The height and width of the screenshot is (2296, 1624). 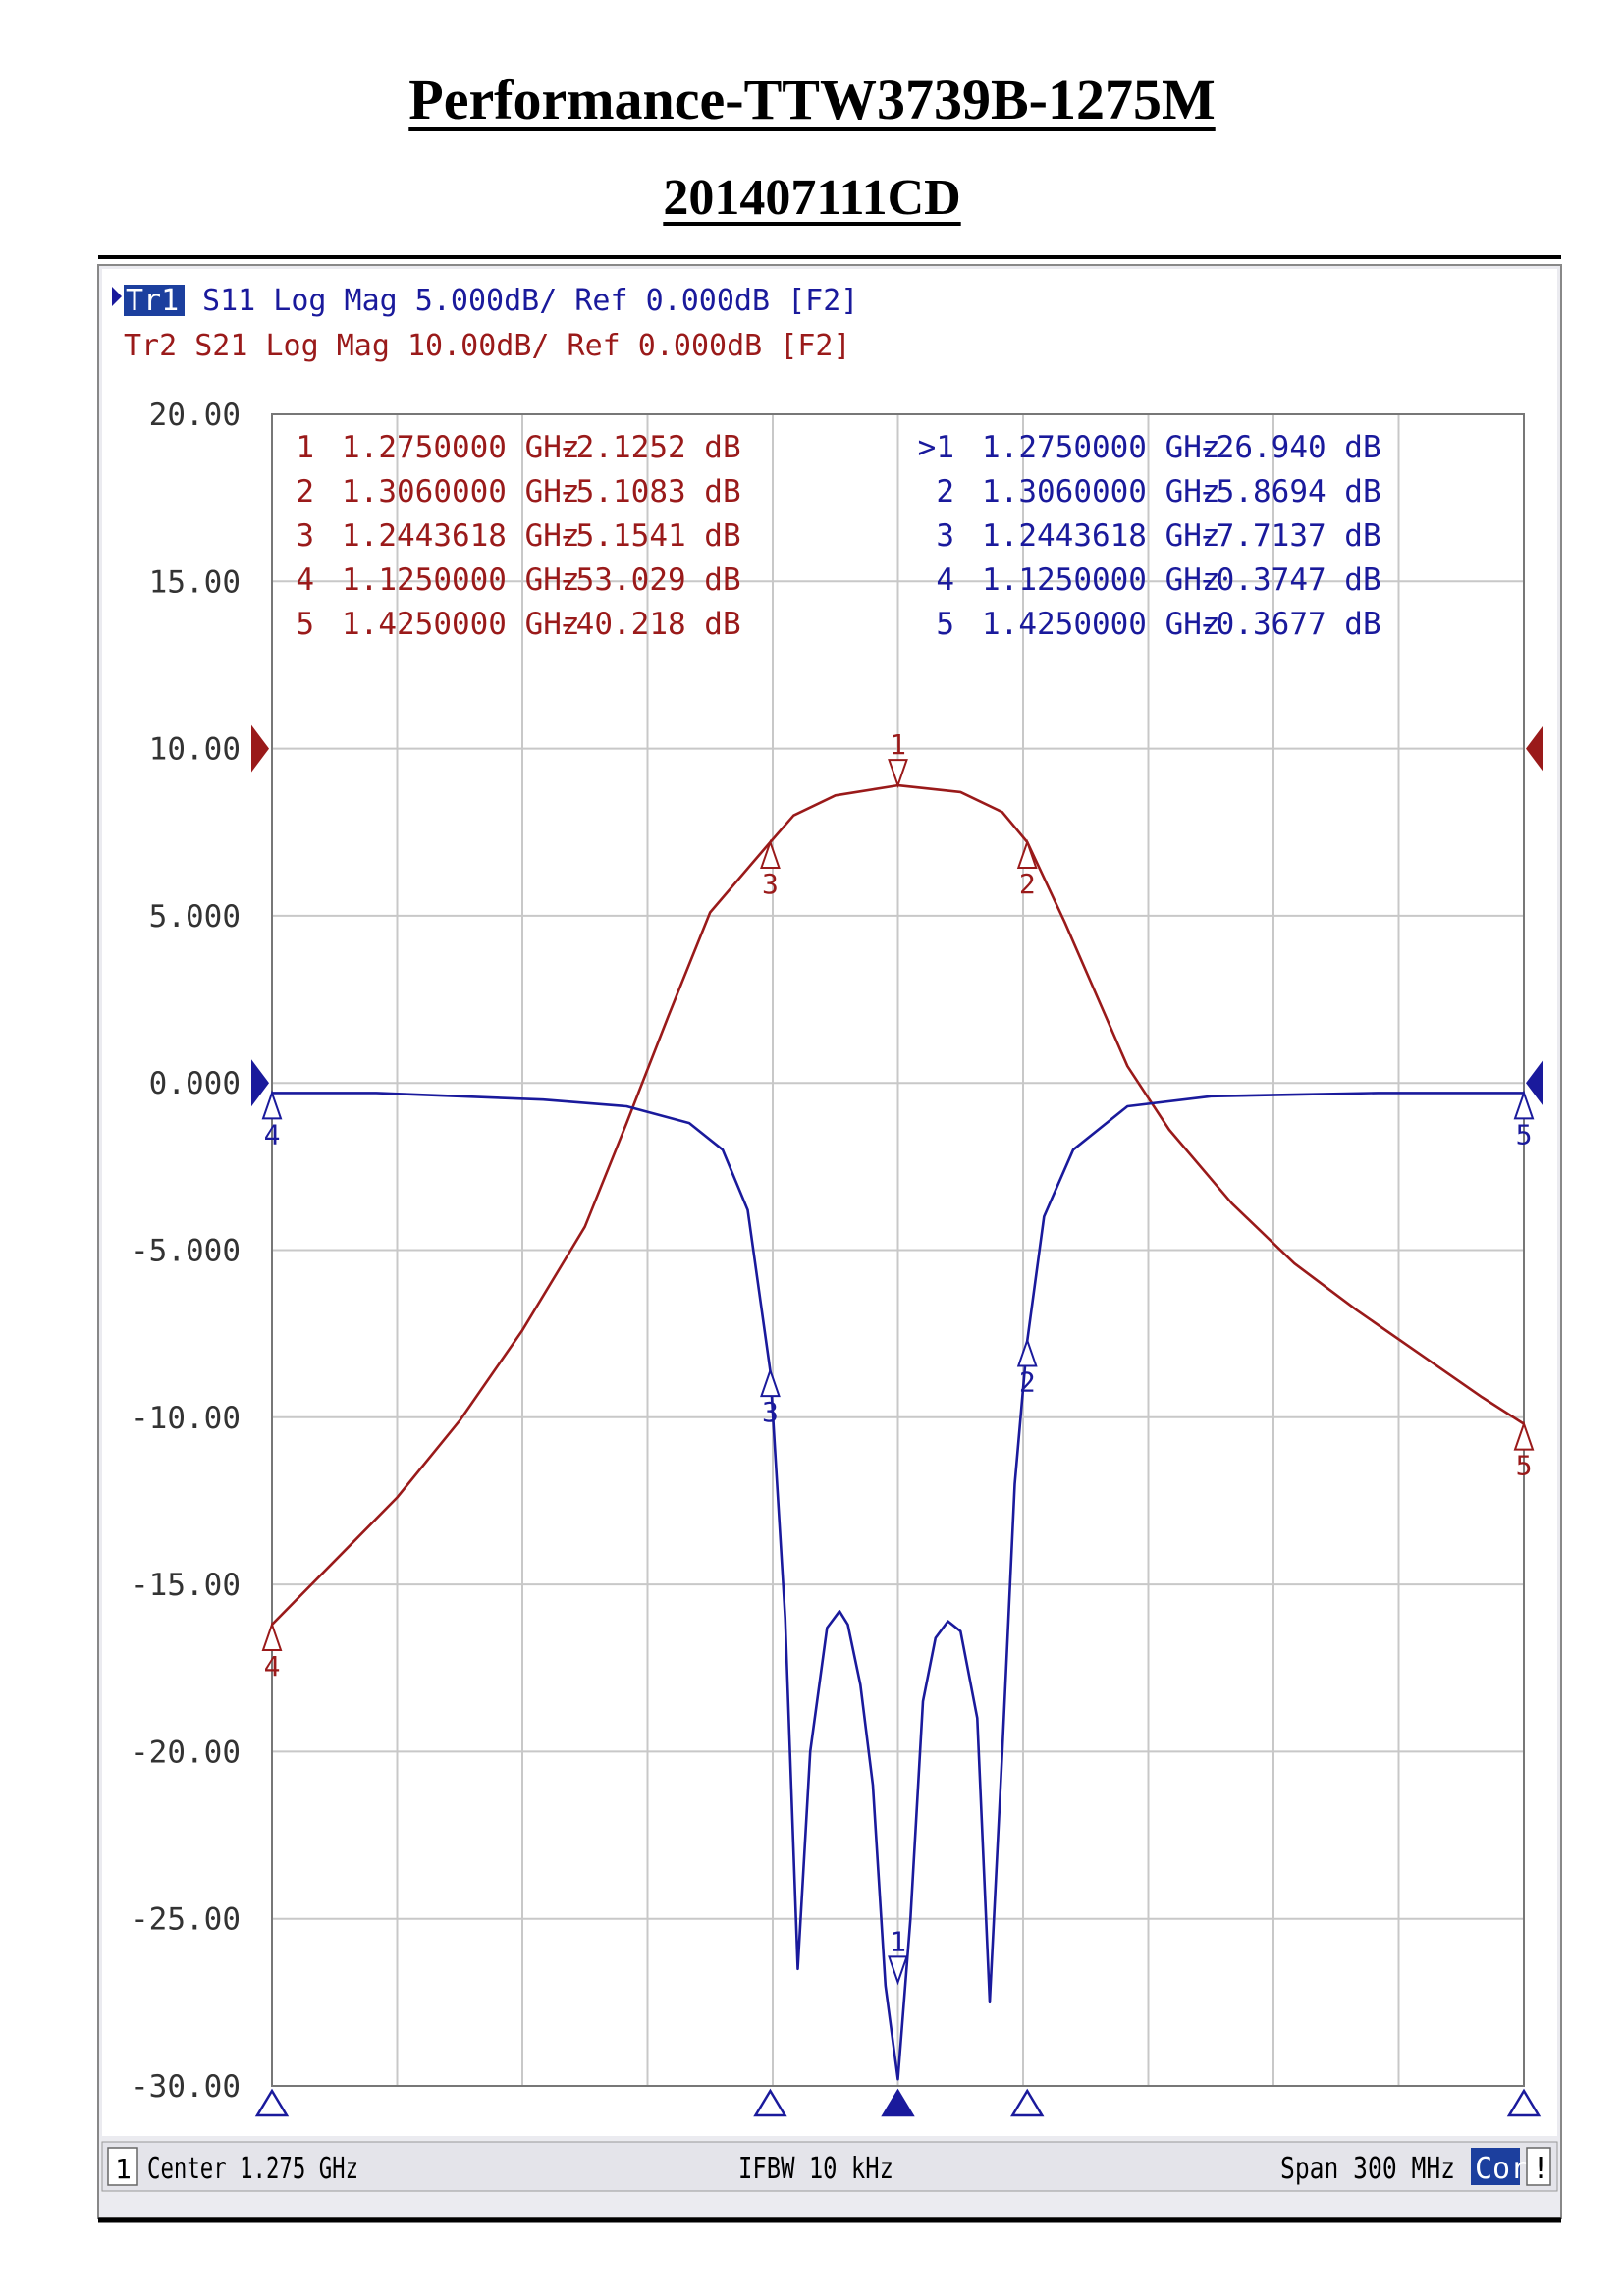 I want to click on channel-box, so click(x=122, y=2166).